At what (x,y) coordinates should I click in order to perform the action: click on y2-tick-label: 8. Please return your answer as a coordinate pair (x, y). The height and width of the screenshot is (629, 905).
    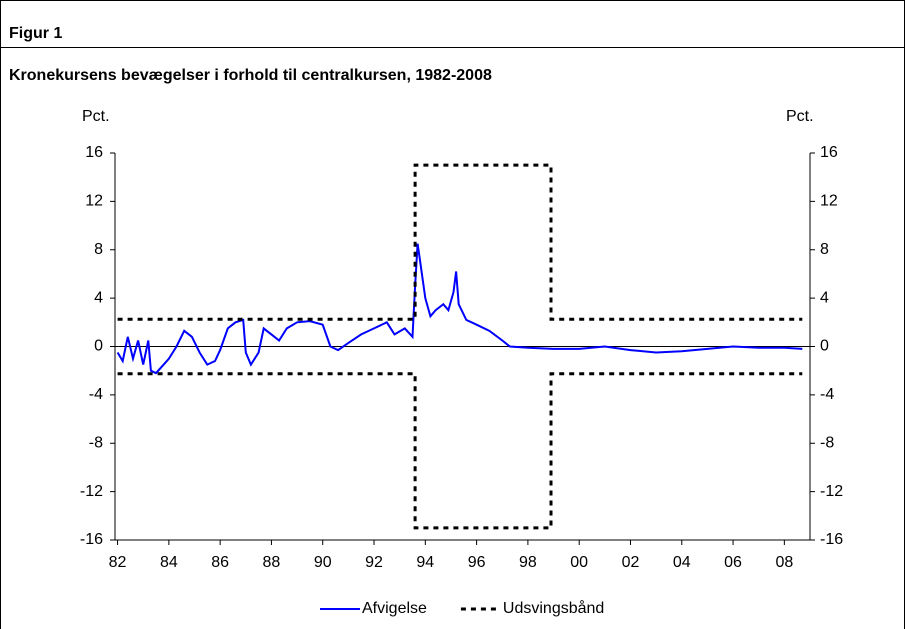
    Looking at the image, I should click on (824, 249).